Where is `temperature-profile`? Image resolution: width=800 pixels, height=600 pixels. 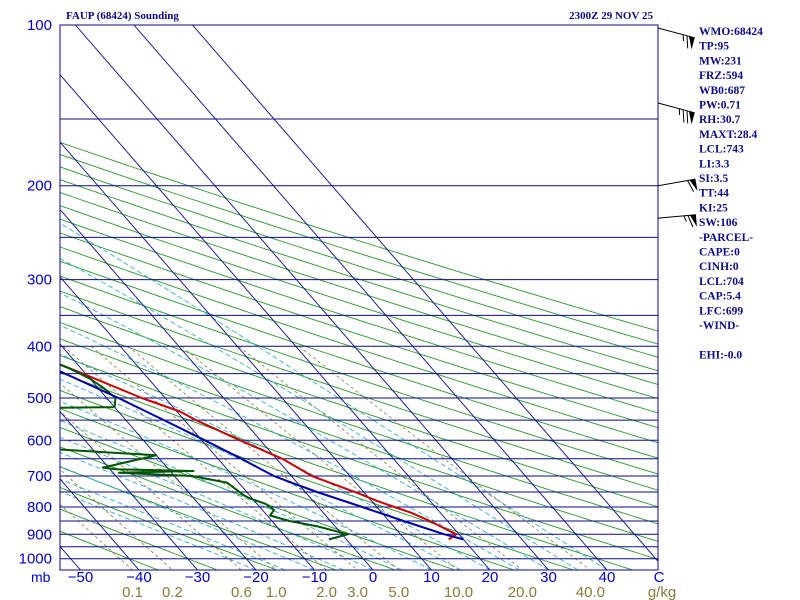 temperature-profile is located at coordinates (259, 452).